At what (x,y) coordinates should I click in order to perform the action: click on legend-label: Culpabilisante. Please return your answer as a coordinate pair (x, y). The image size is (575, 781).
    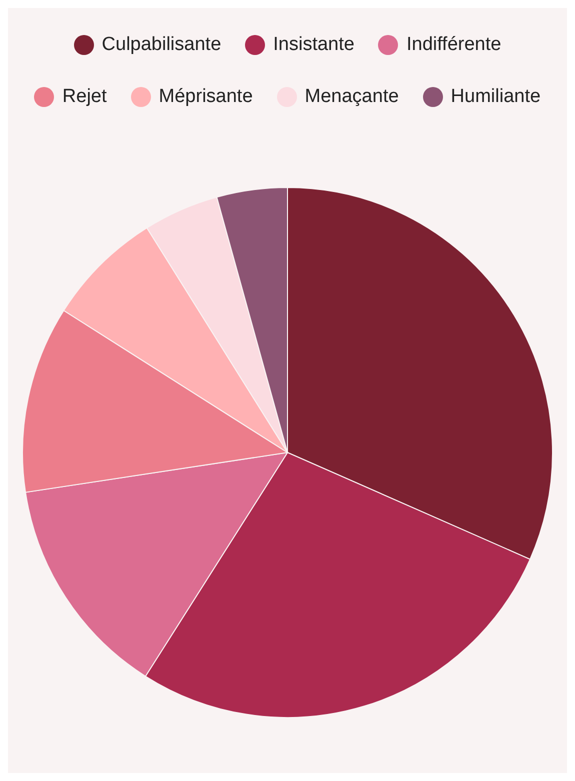
    Looking at the image, I should click on (161, 45).